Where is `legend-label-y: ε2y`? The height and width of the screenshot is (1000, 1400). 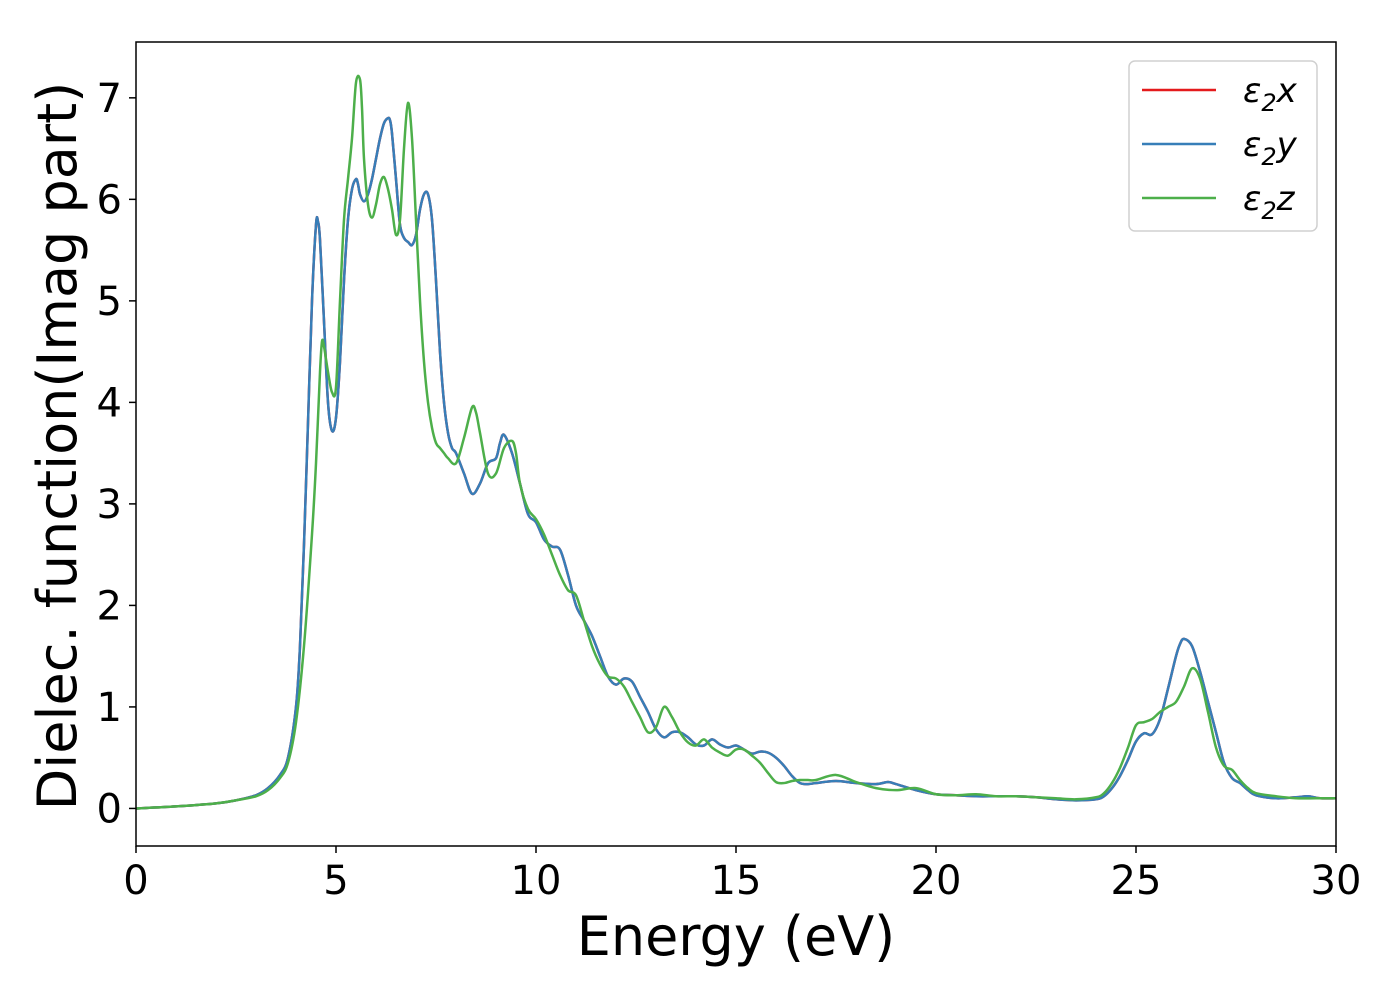 legend-label-y: ε2y is located at coordinates (1270, 148).